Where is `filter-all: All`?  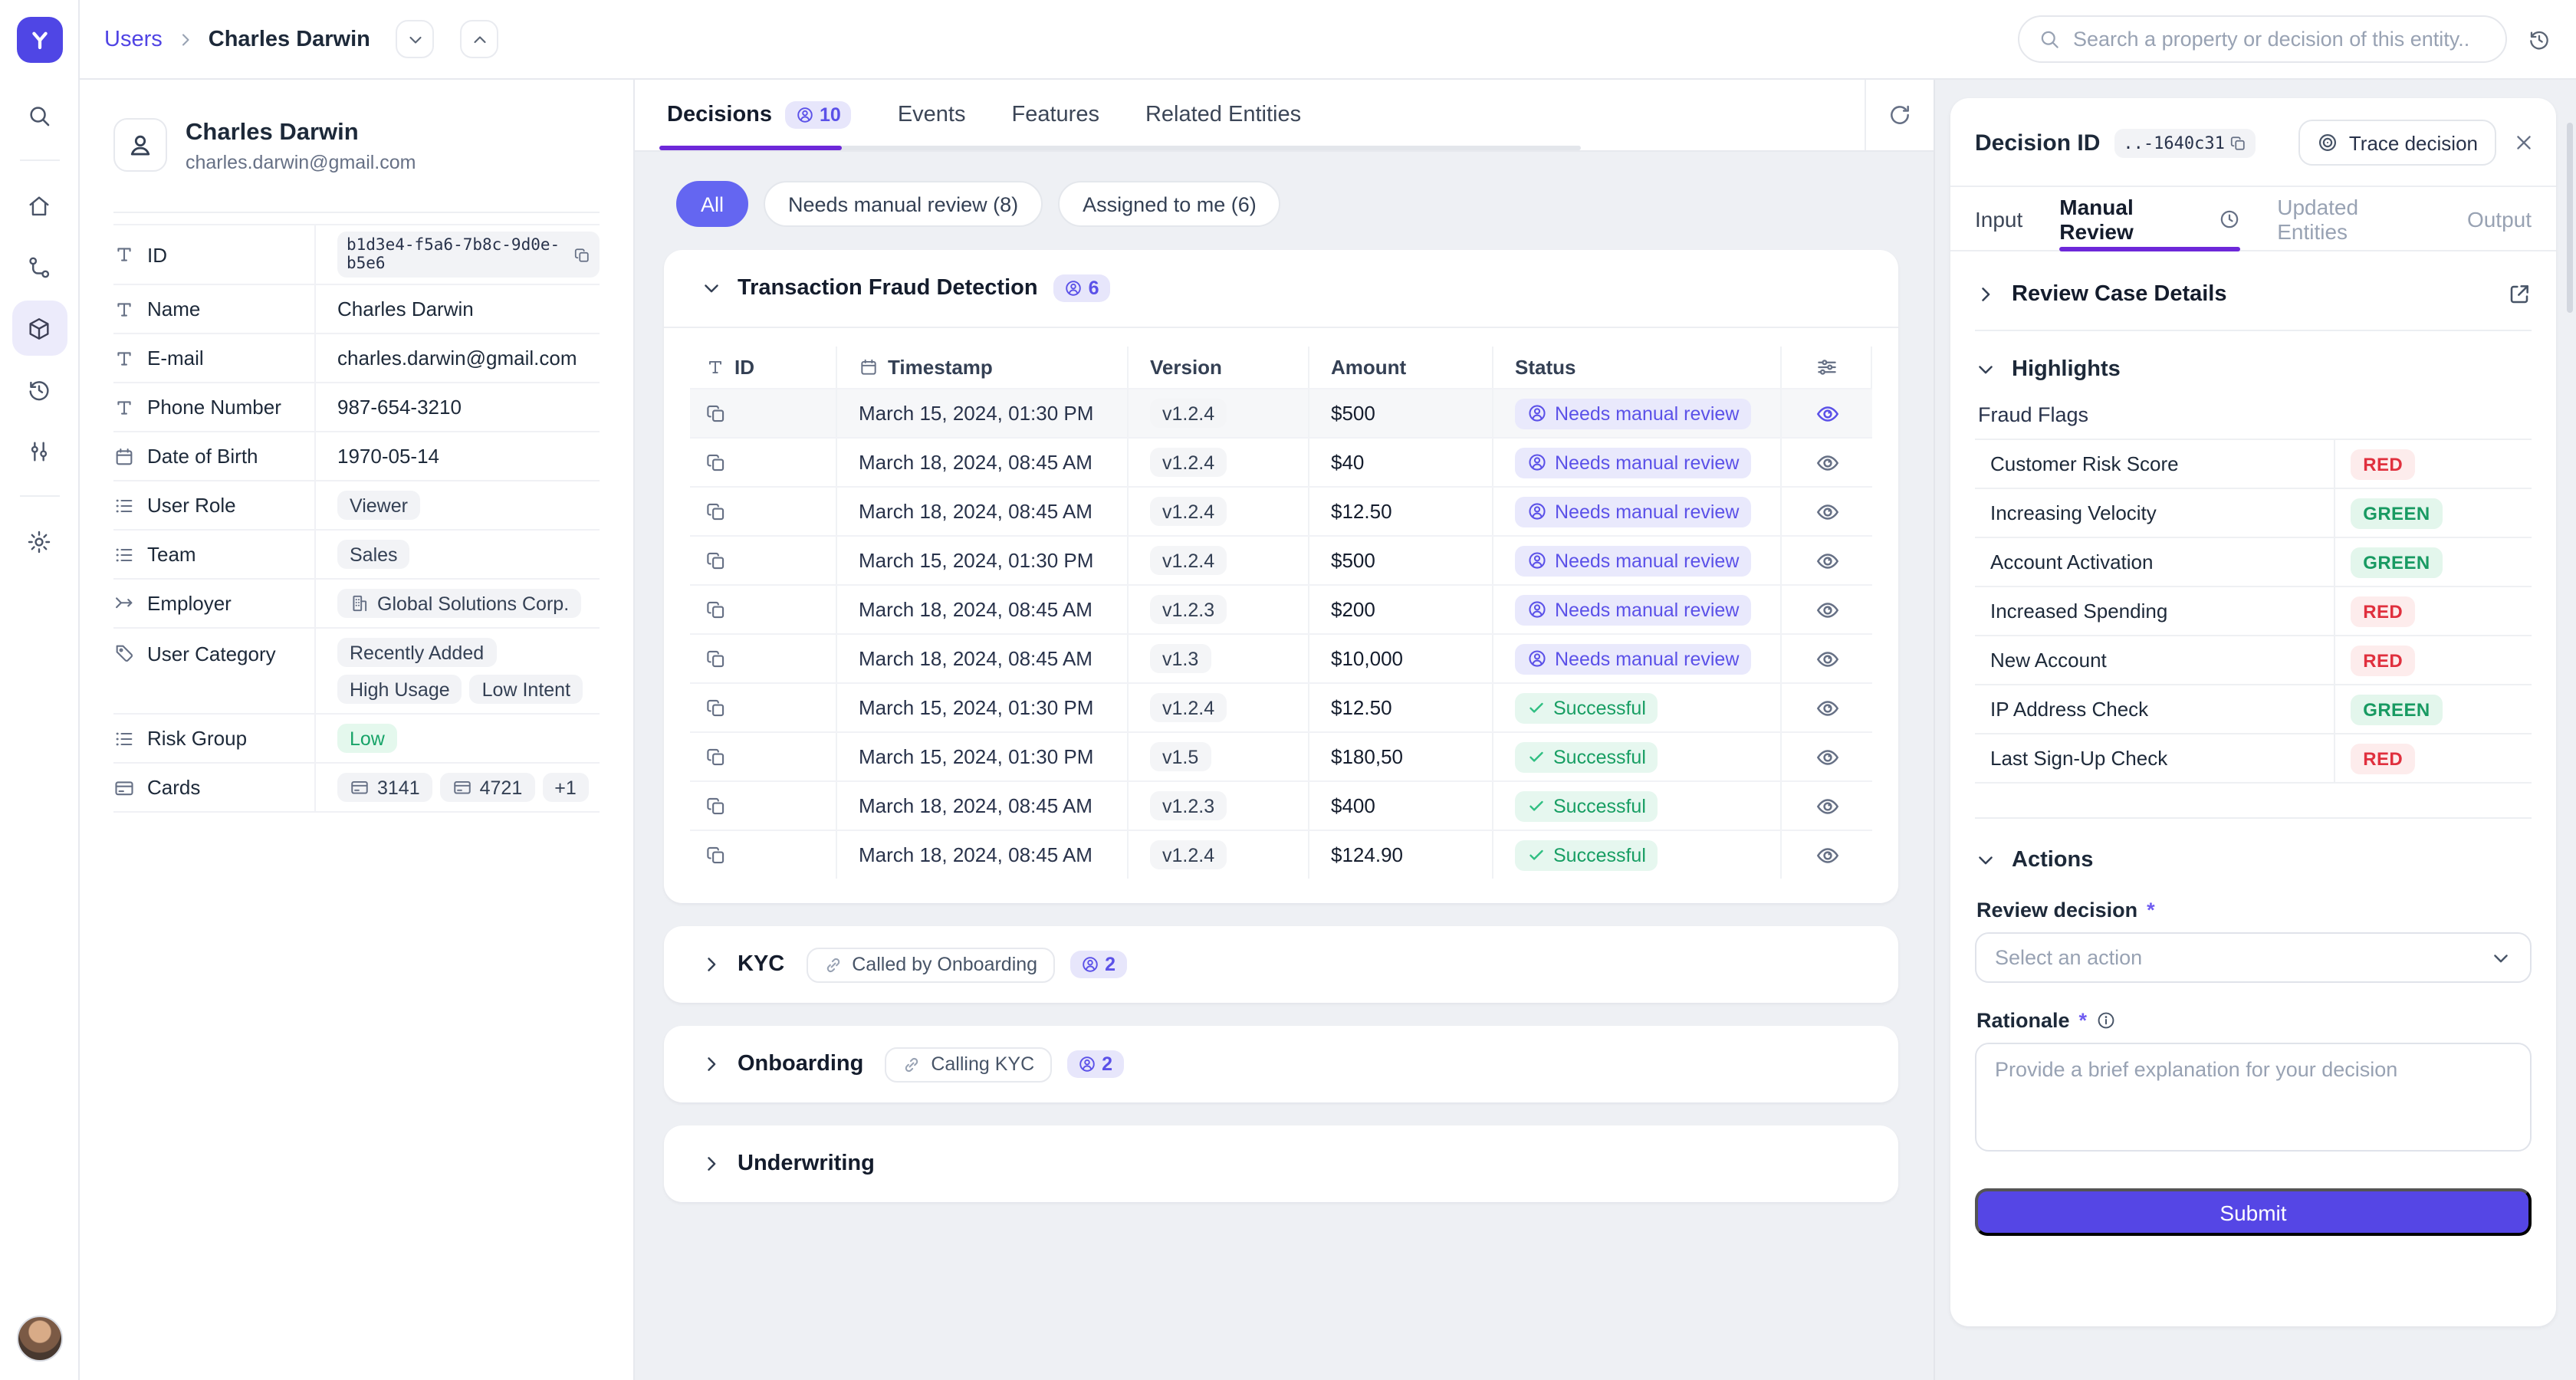 filter-all: All is located at coordinates (712, 204).